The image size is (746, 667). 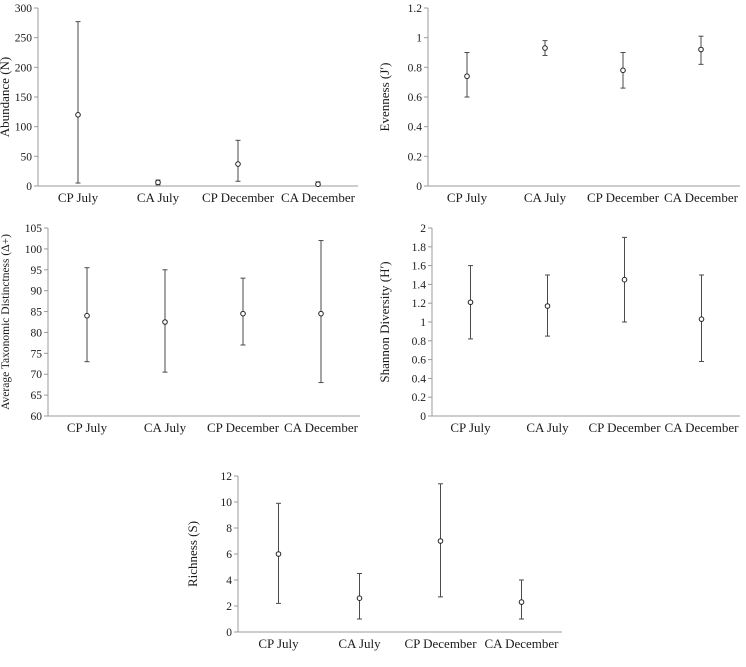 What do you see at coordinates (37, 375) in the screenshot?
I see `y-tick-label: 70` at bounding box center [37, 375].